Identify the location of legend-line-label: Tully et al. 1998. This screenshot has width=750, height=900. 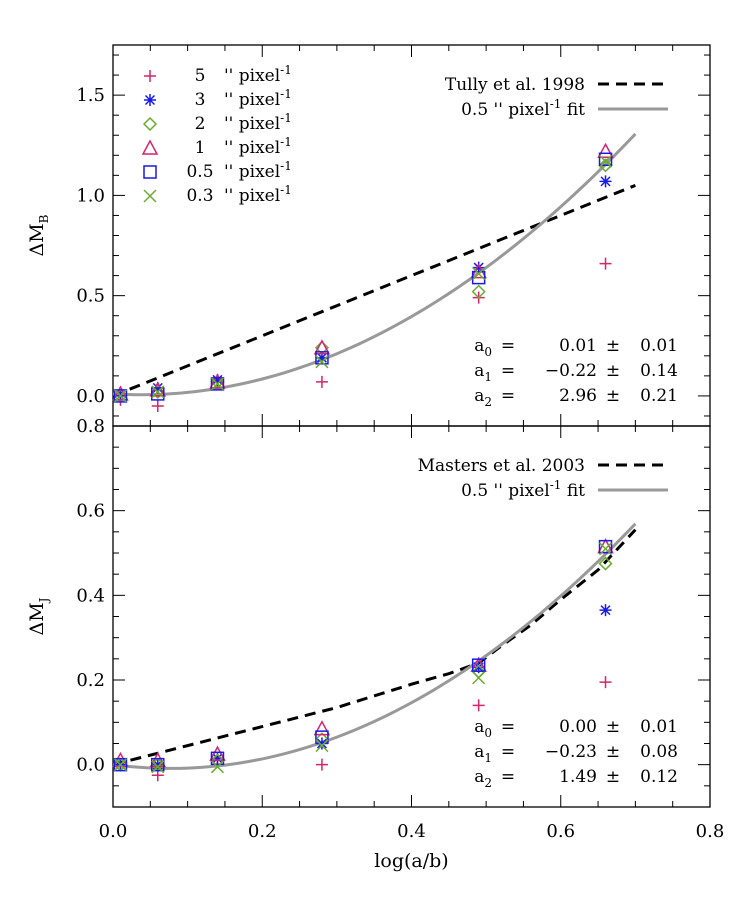
(515, 85).